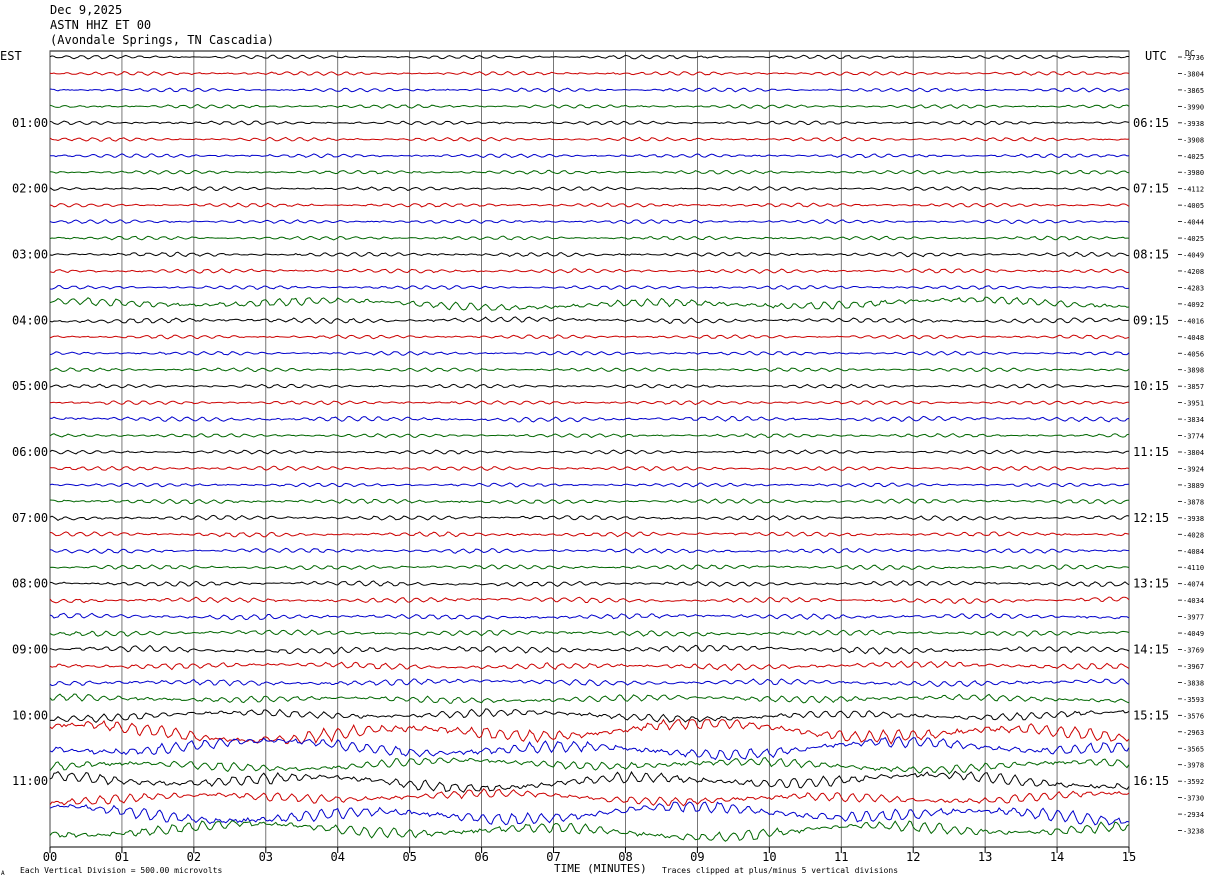 The height and width of the screenshot is (886, 1210). Describe the element at coordinates (1193, 733) in the screenshot. I see `dc-offset-label: -2963` at that location.